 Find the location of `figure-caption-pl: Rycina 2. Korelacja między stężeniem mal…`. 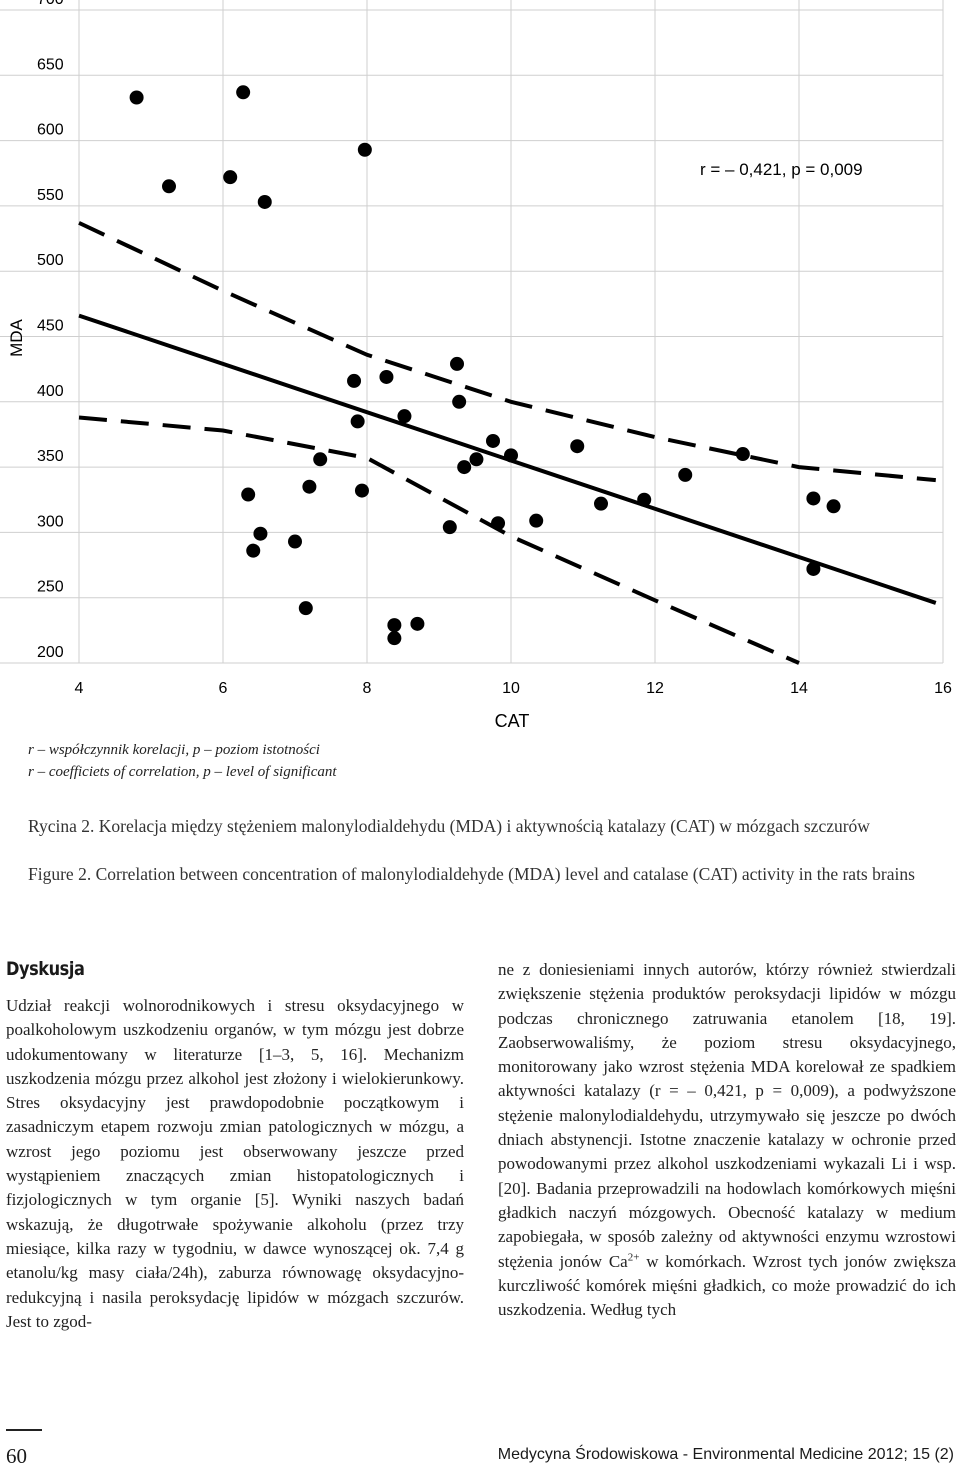

figure-caption-pl: Rycina 2. Korelacja między stężeniem mal… is located at coordinates (483, 826).